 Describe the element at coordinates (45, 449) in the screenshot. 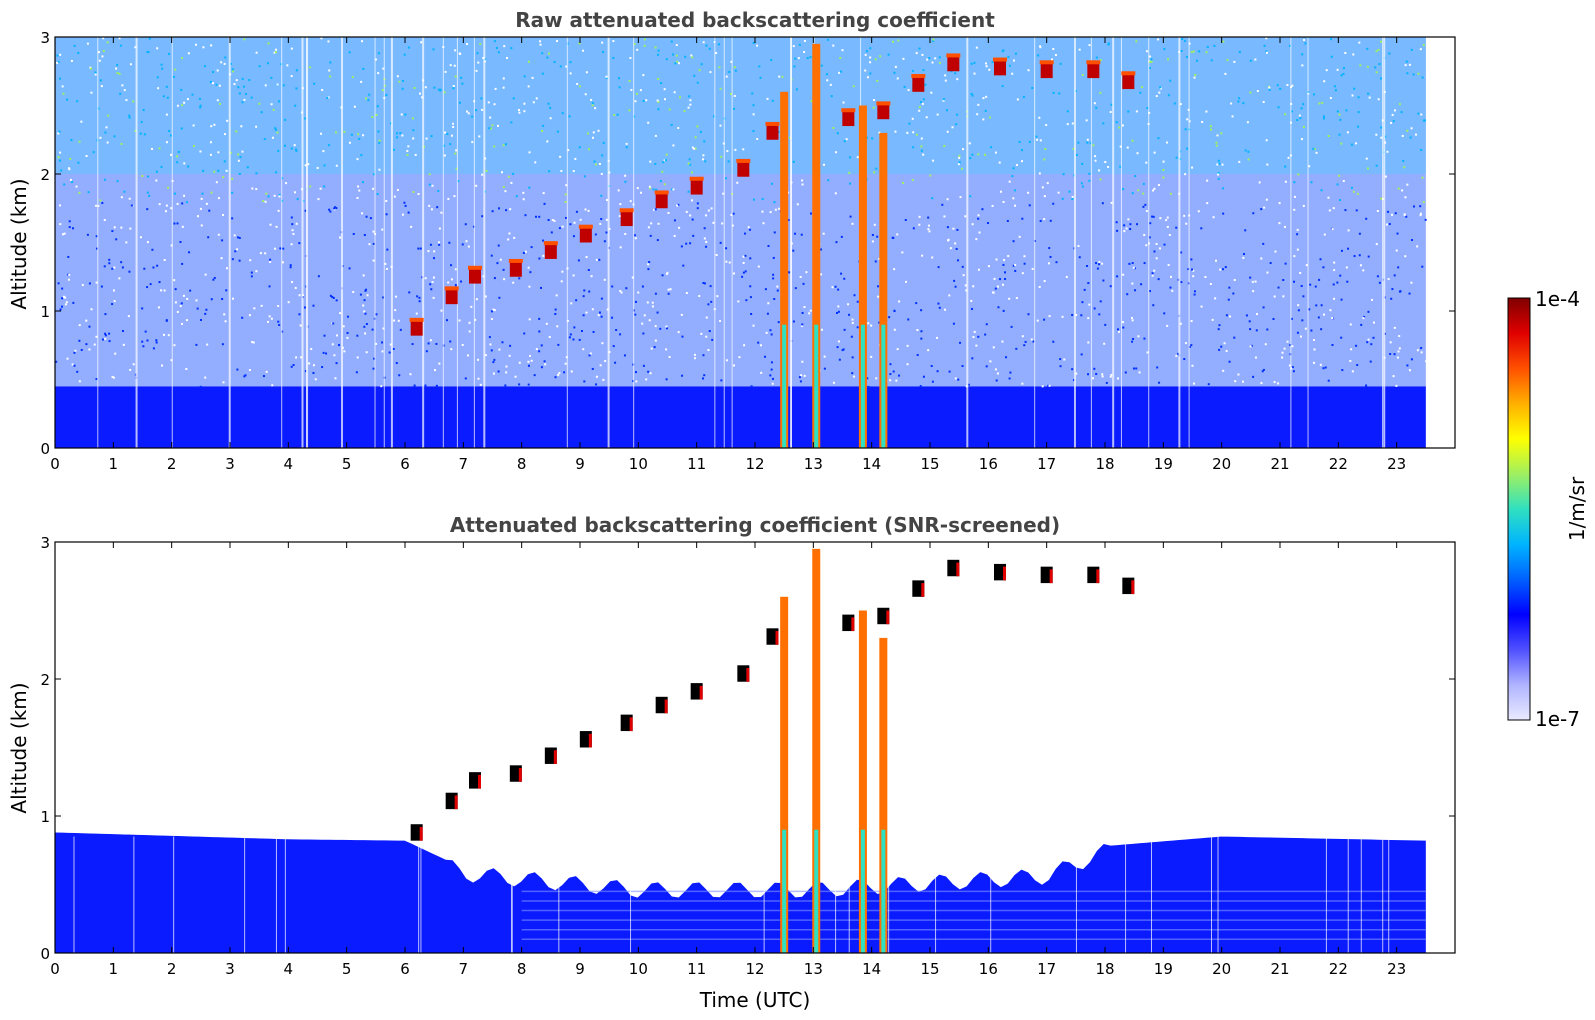

I see `y-tick-label: 0` at that location.